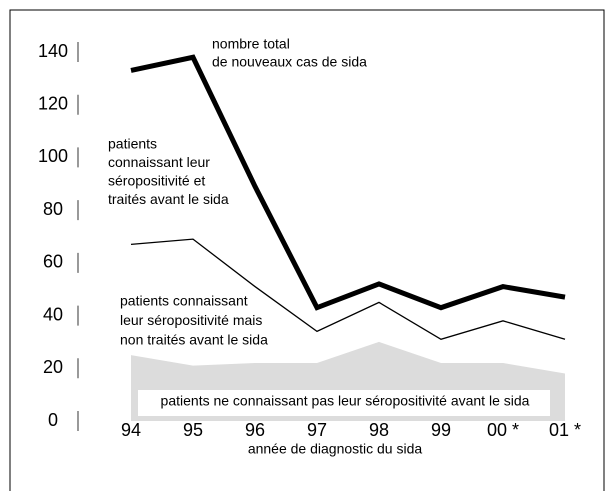 The height and width of the screenshot is (491, 614). What do you see at coordinates (193, 430) in the screenshot?
I see `x-tick-label: 95` at bounding box center [193, 430].